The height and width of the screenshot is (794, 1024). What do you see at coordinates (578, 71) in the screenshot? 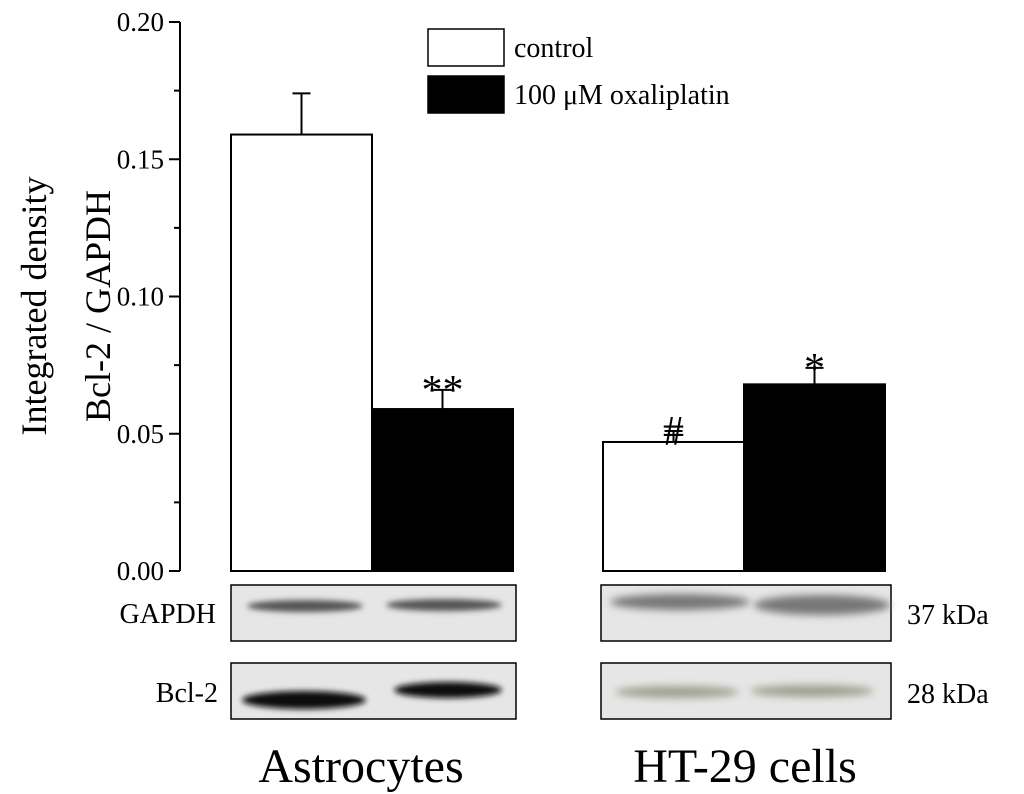
I see `legend: control 100 μM oxaliplatin` at bounding box center [578, 71].